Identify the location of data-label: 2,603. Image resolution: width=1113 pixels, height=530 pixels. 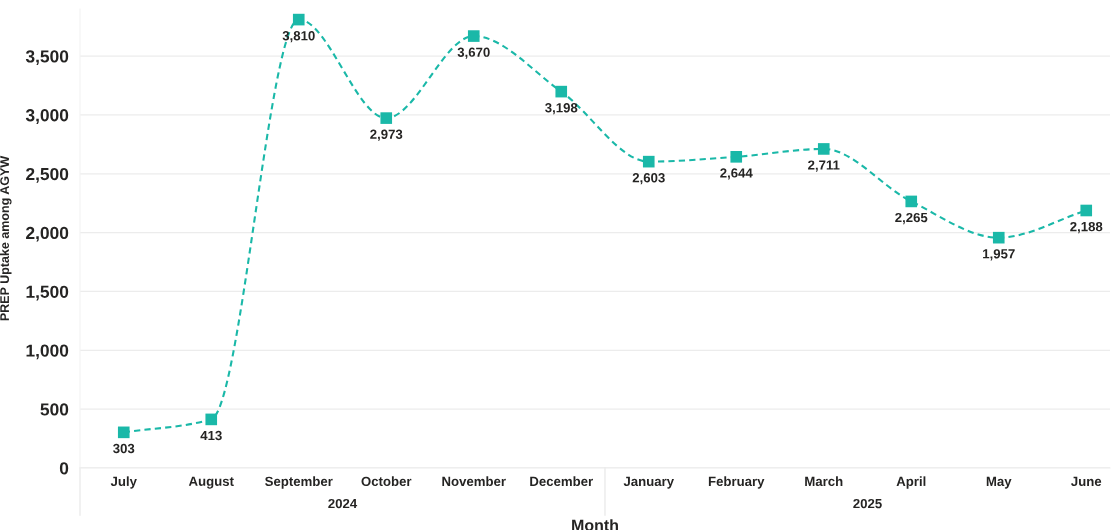
(648, 179).